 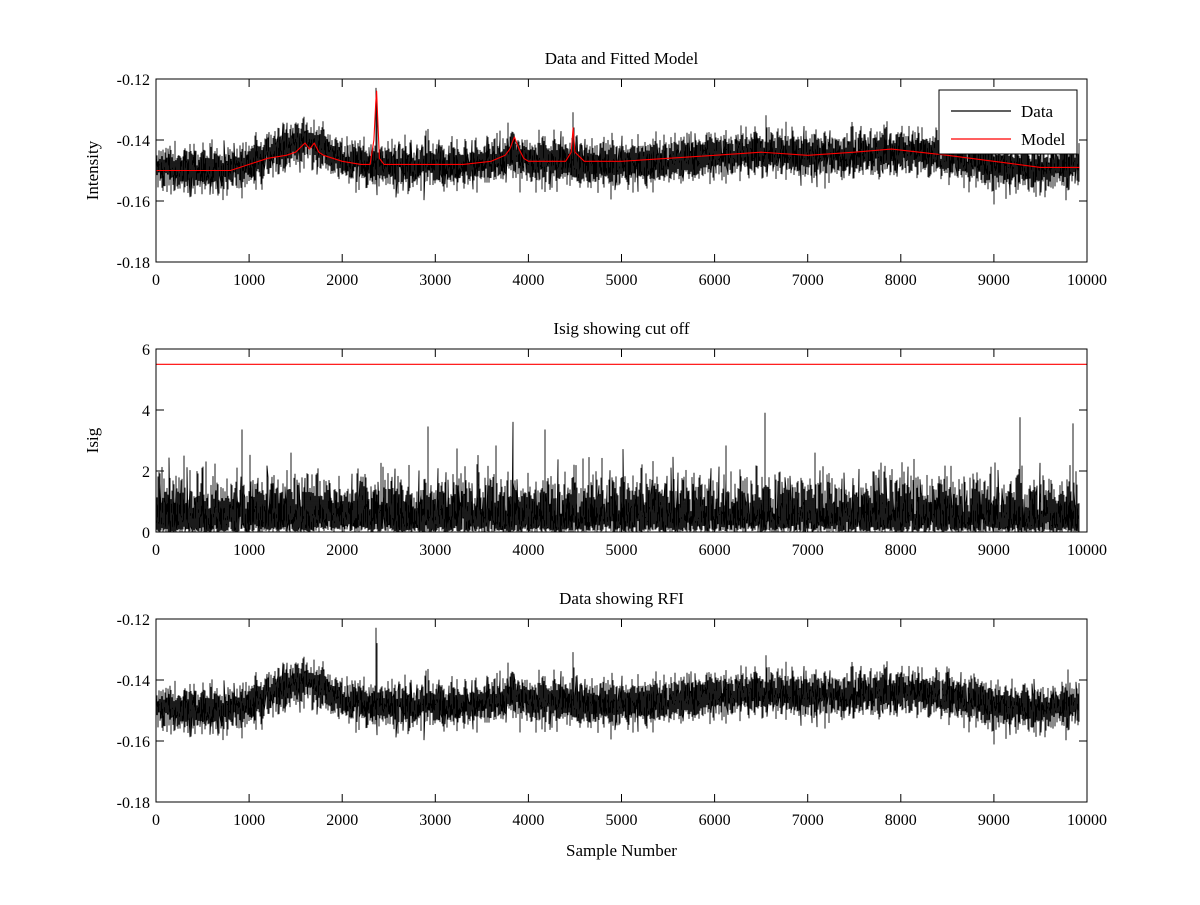 What do you see at coordinates (146, 411) in the screenshot?
I see `y-tick-label: 4` at bounding box center [146, 411].